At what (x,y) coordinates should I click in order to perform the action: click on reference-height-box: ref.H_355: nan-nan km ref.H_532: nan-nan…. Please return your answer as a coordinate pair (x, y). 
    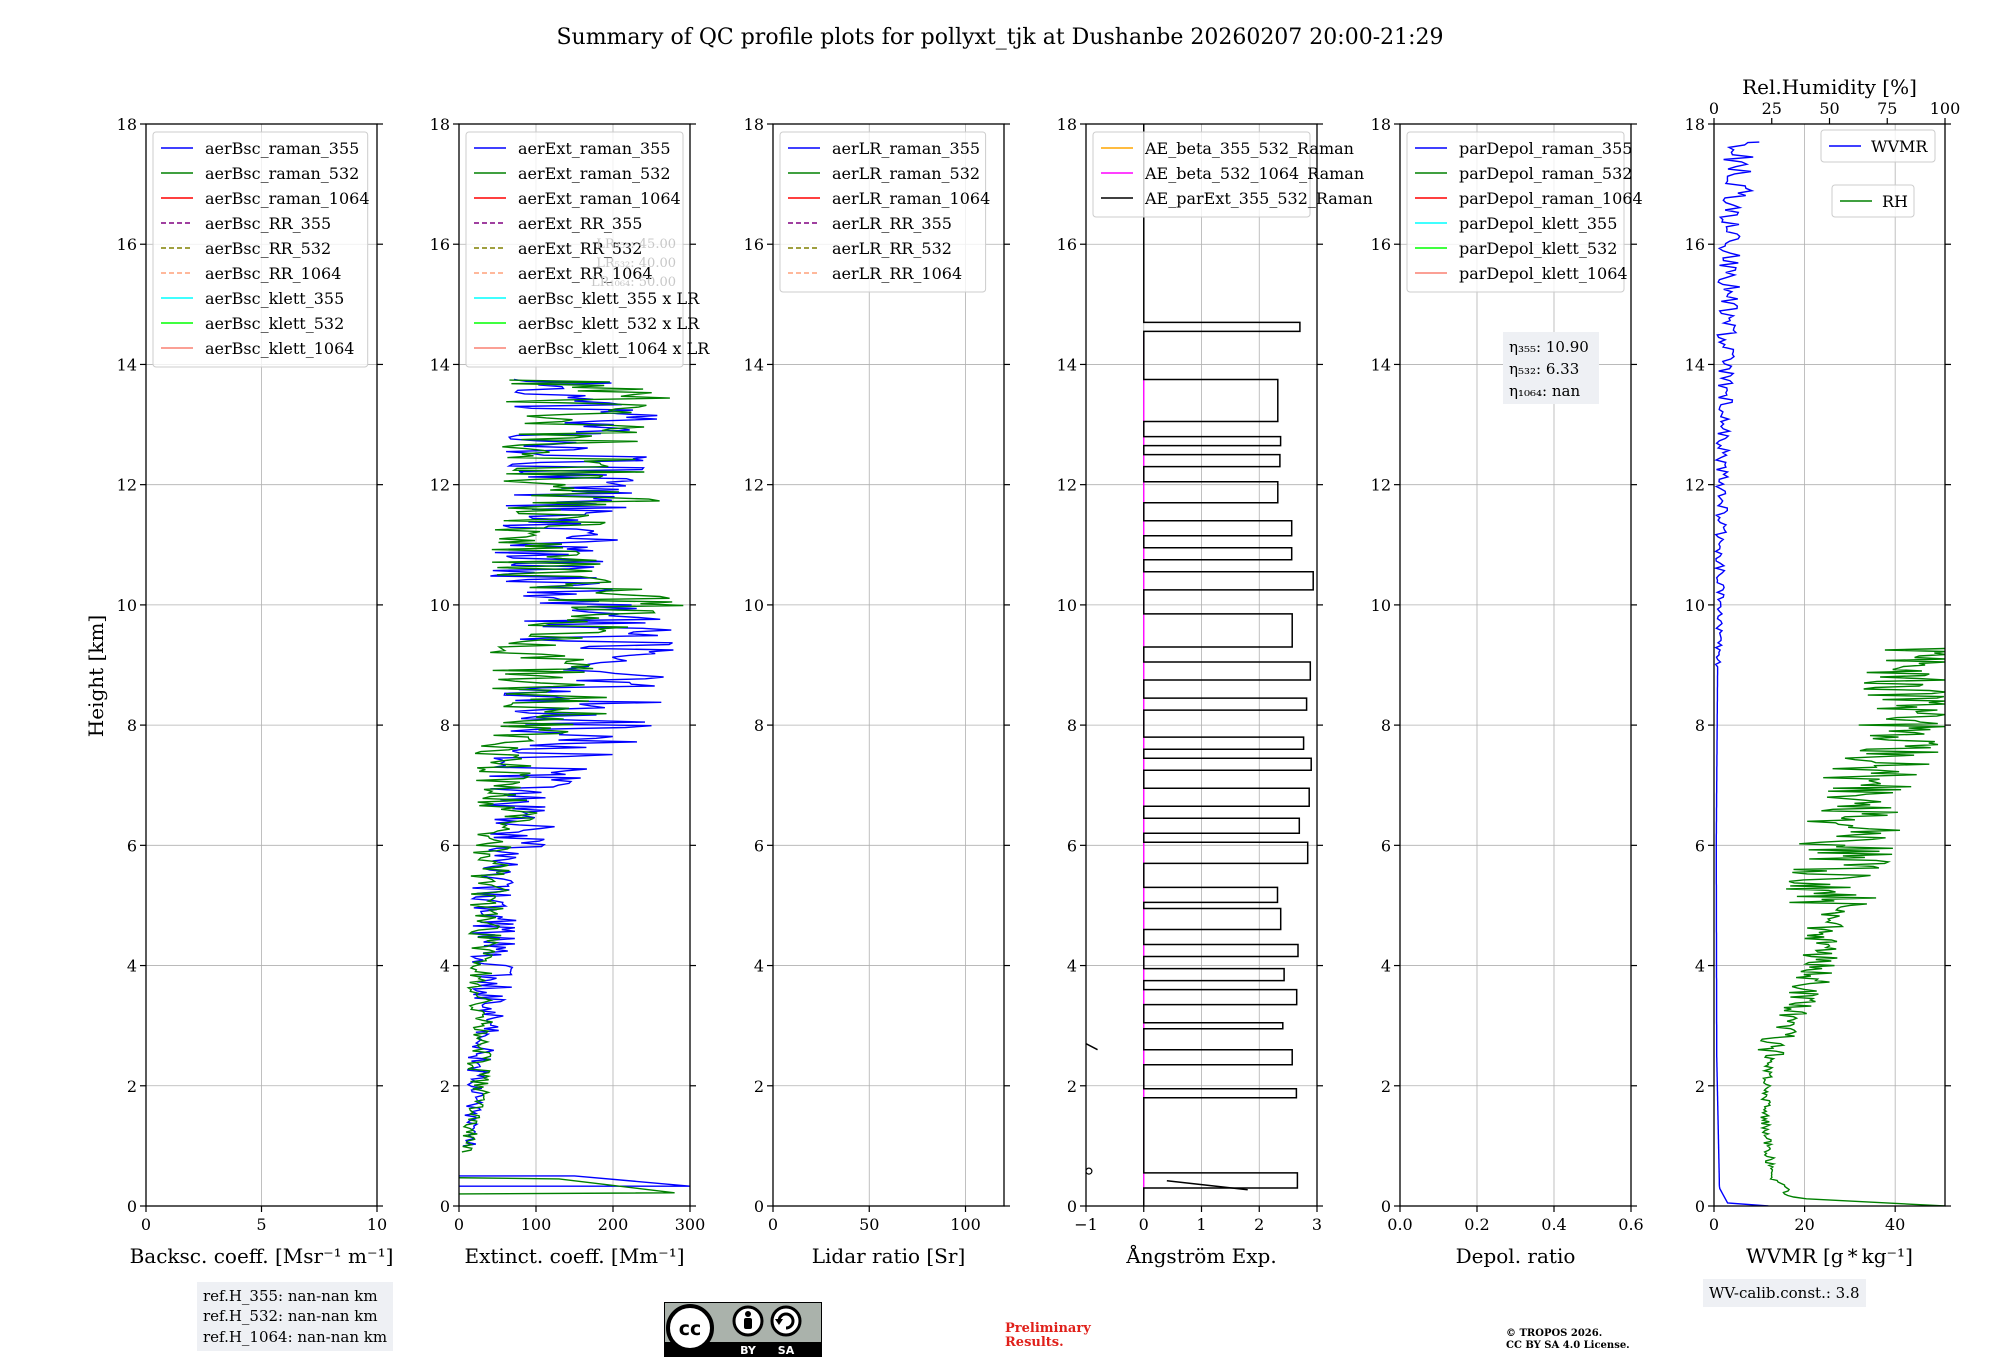
    Looking at the image, I should click on (295, 1316).